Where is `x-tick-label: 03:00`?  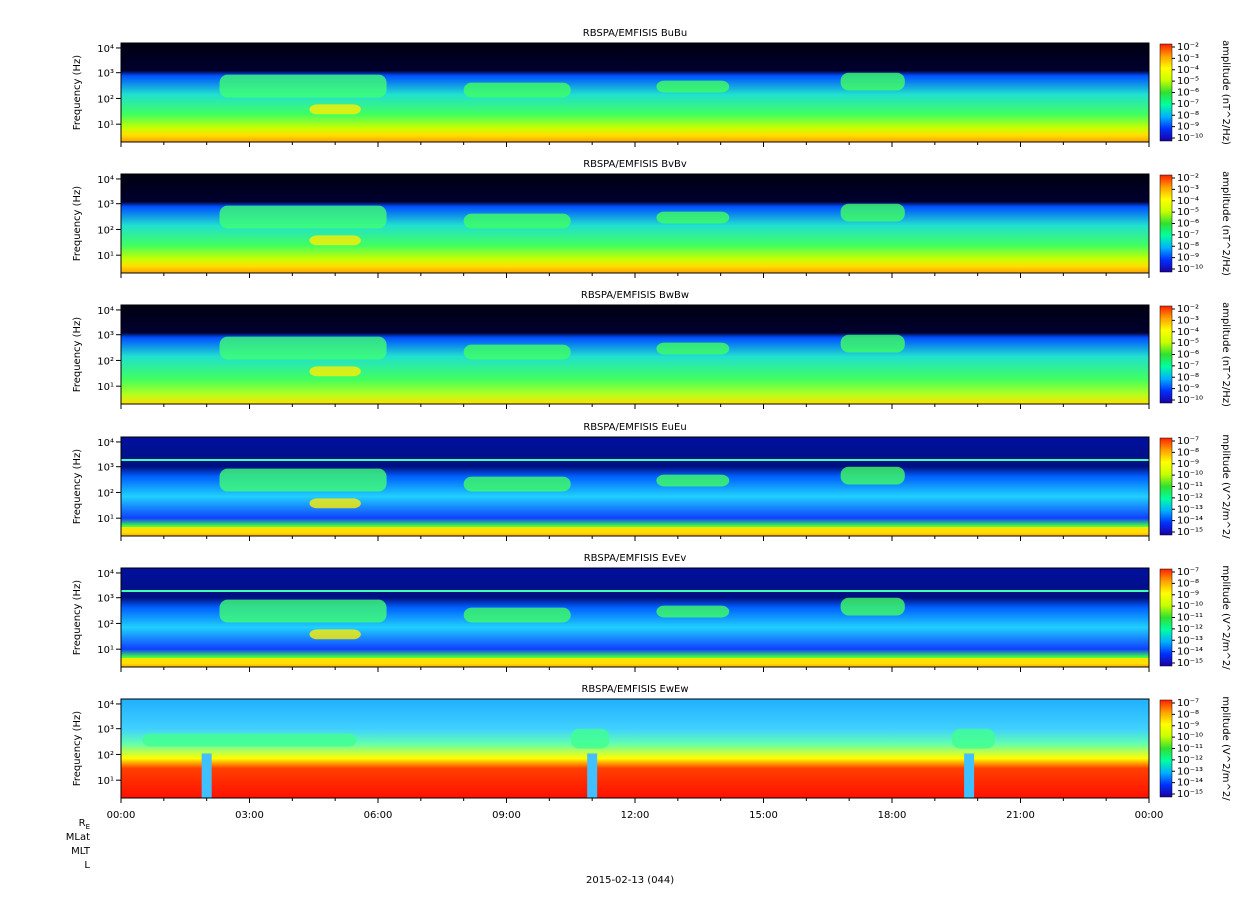
x-tick-label: 03:00 is located at coordinates (249, 815).